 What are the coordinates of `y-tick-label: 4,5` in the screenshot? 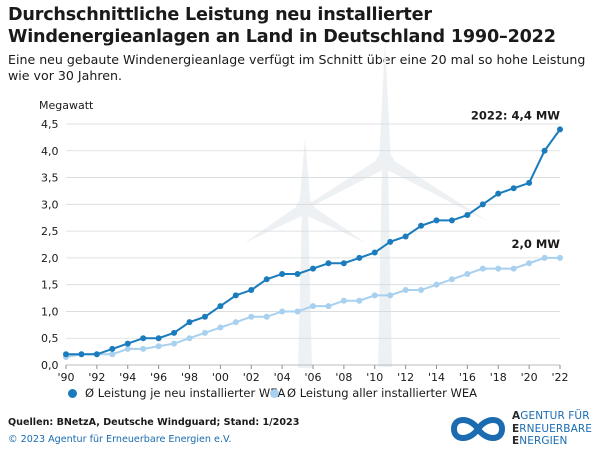 It's located at (50, 124).